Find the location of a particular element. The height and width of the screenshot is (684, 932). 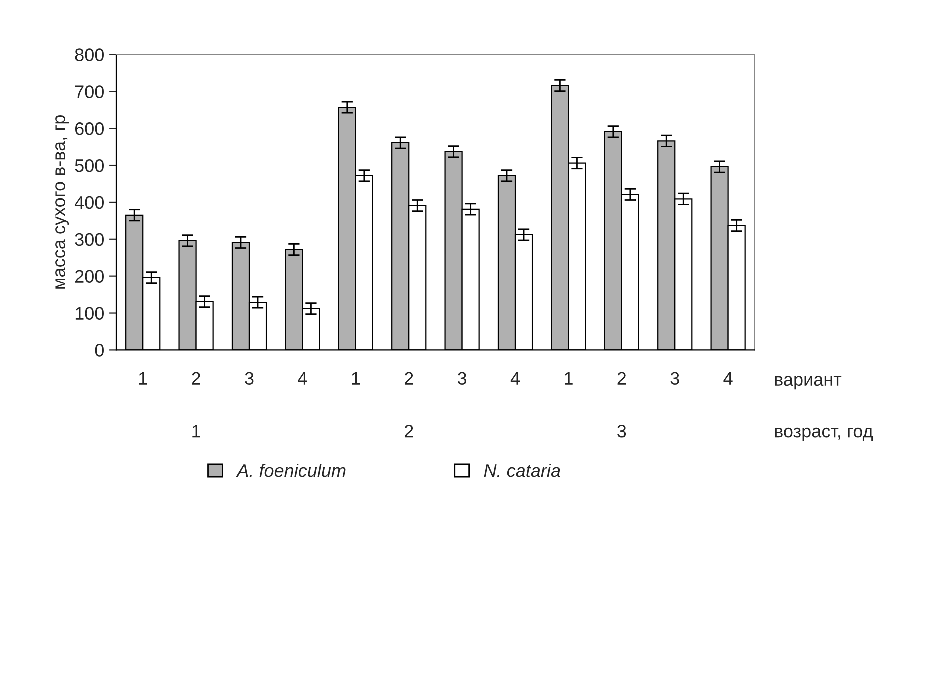

text: возраст, год is located at coordinates (824, 435).